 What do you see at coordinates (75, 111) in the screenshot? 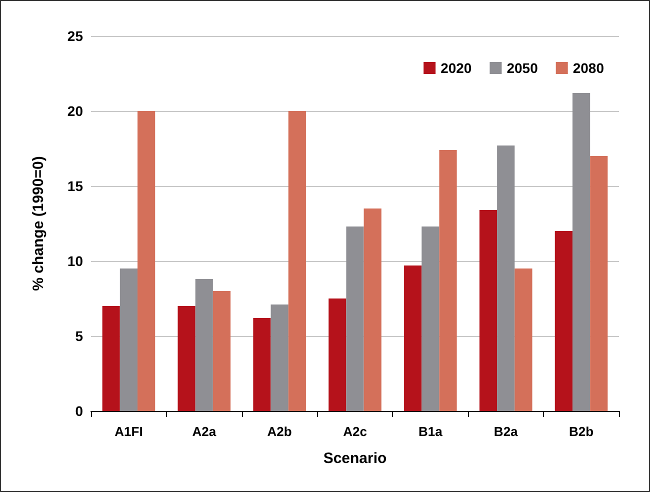
I see `y-tick-label: 20` at bounding box center [75, 111].